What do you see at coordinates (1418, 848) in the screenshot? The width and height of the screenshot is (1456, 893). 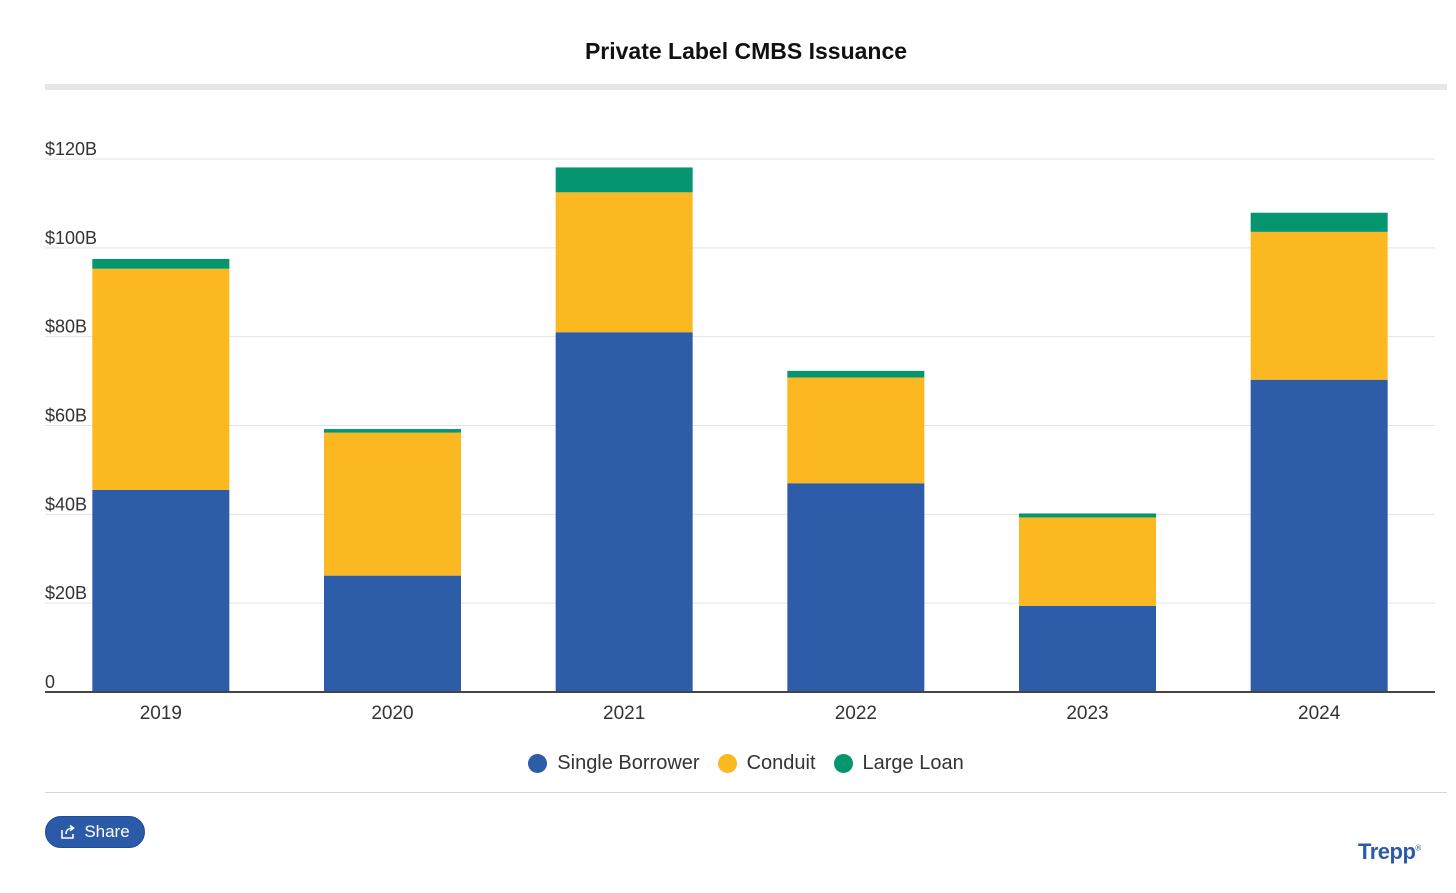 I see `logo-registered-mark: ®` at bounding box center [1418, 848].